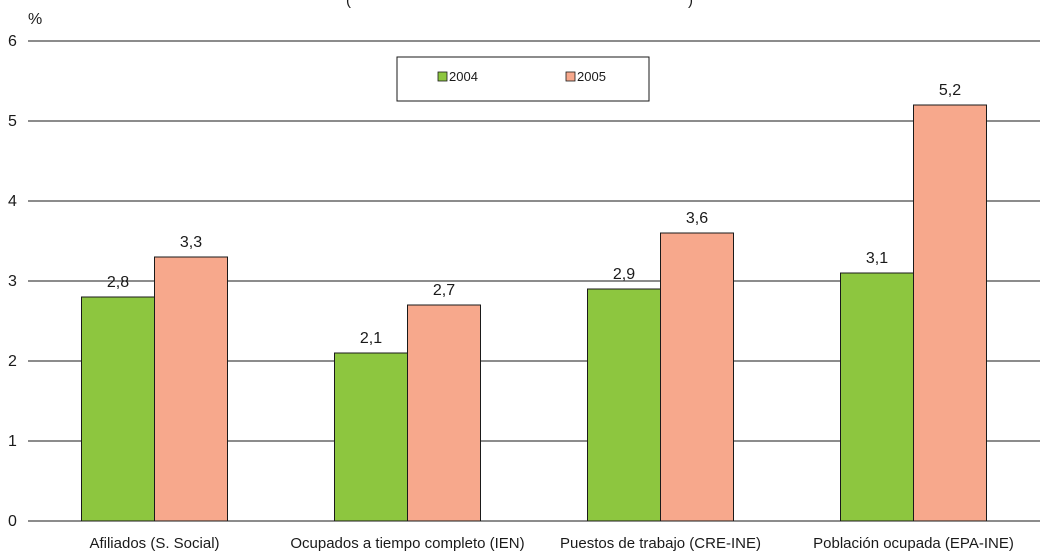 This screenshot has height=551, width=1041. What do you see at coordinates (12, 281) in the screenshot?
I see `y-tick-label: 3` at bounding box center [12, 281].